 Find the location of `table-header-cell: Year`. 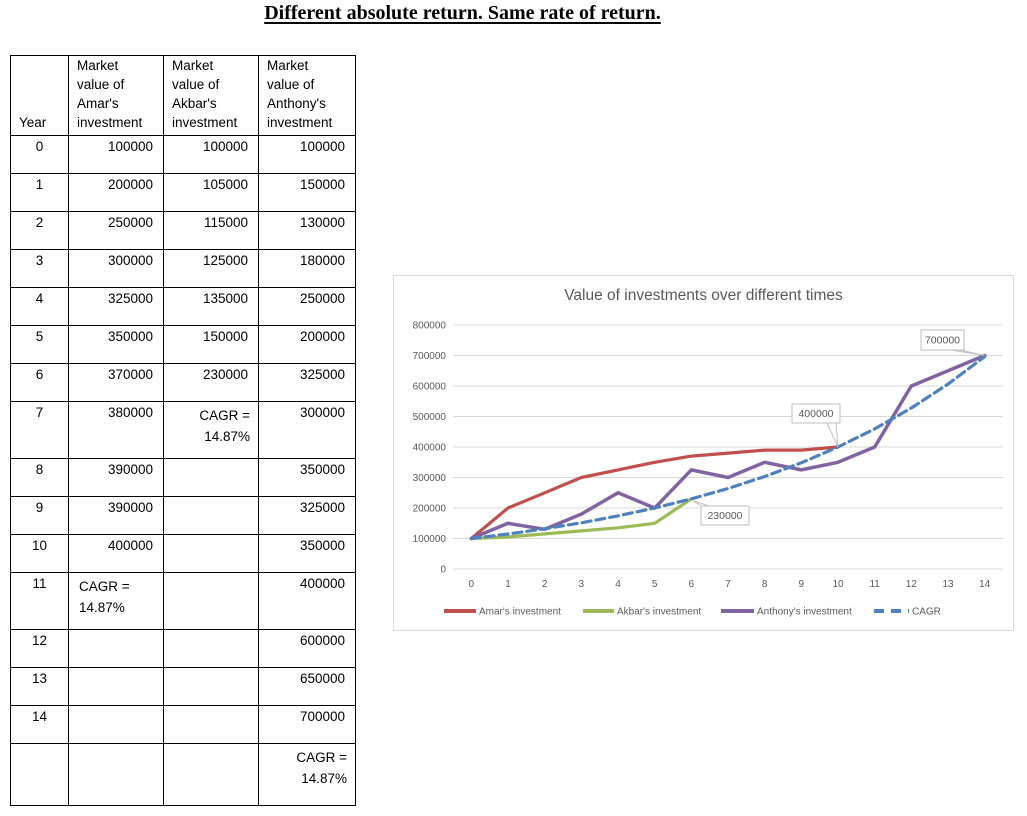

table-header-cell: Year is located at coordinates (39, 95).